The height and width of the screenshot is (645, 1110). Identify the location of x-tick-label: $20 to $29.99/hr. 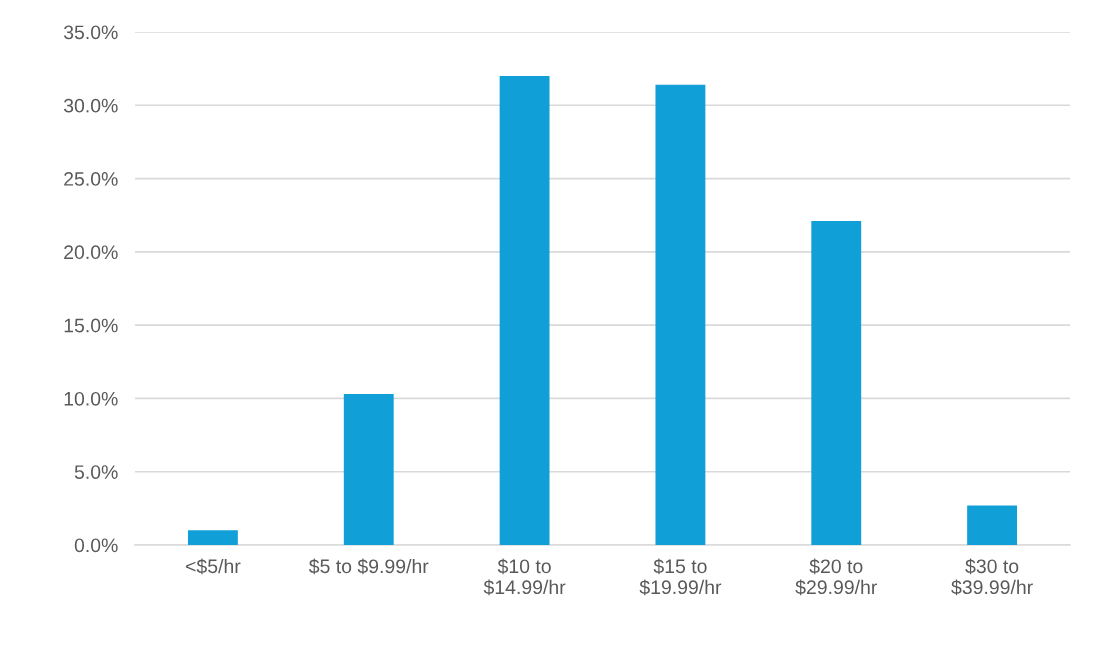
(836, 577).